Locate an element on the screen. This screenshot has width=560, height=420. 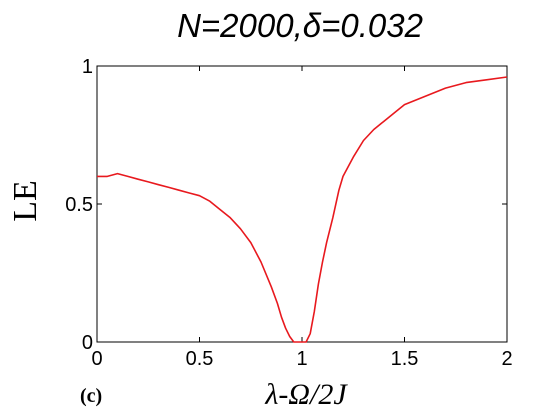
x-tick-label: 1 is located at coordinates (301, 359).